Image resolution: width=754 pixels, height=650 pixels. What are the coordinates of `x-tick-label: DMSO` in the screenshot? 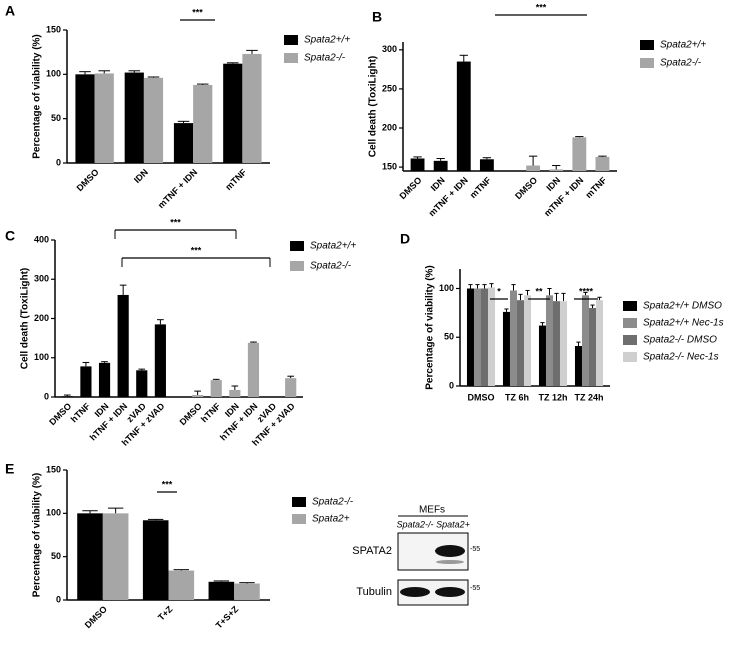 It's located at (481, 397).